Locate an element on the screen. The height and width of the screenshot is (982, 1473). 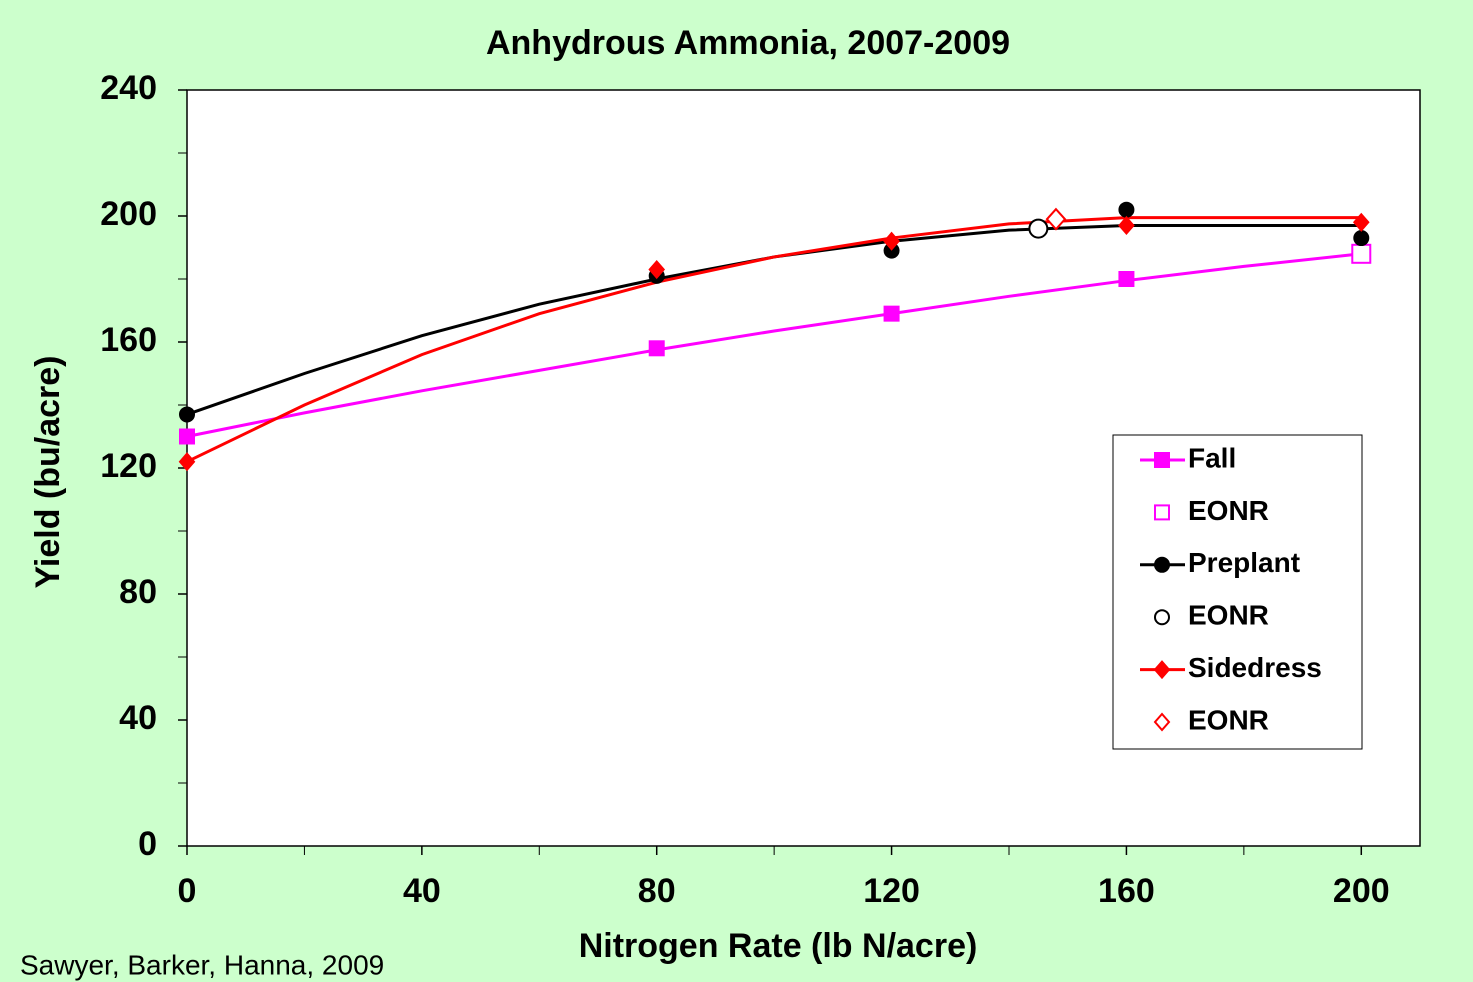
x-tick-label: 200 is located at coordinates (1361, 891).